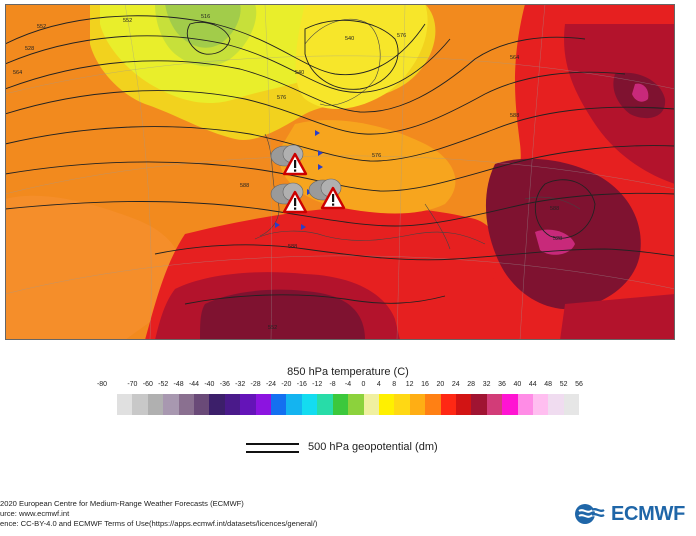  I want to click on turkey-magenta, so click(555, 242).